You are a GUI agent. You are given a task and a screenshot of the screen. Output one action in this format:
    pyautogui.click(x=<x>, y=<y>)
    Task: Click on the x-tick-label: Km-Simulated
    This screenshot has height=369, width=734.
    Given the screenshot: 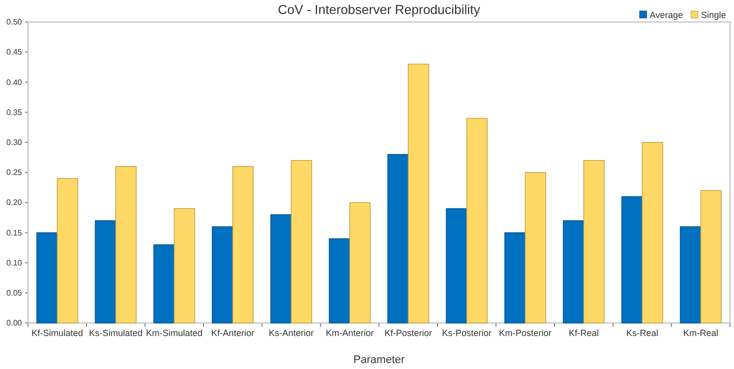 What is the action you would take?
    pyautogui.click(x=174, y=333)
    